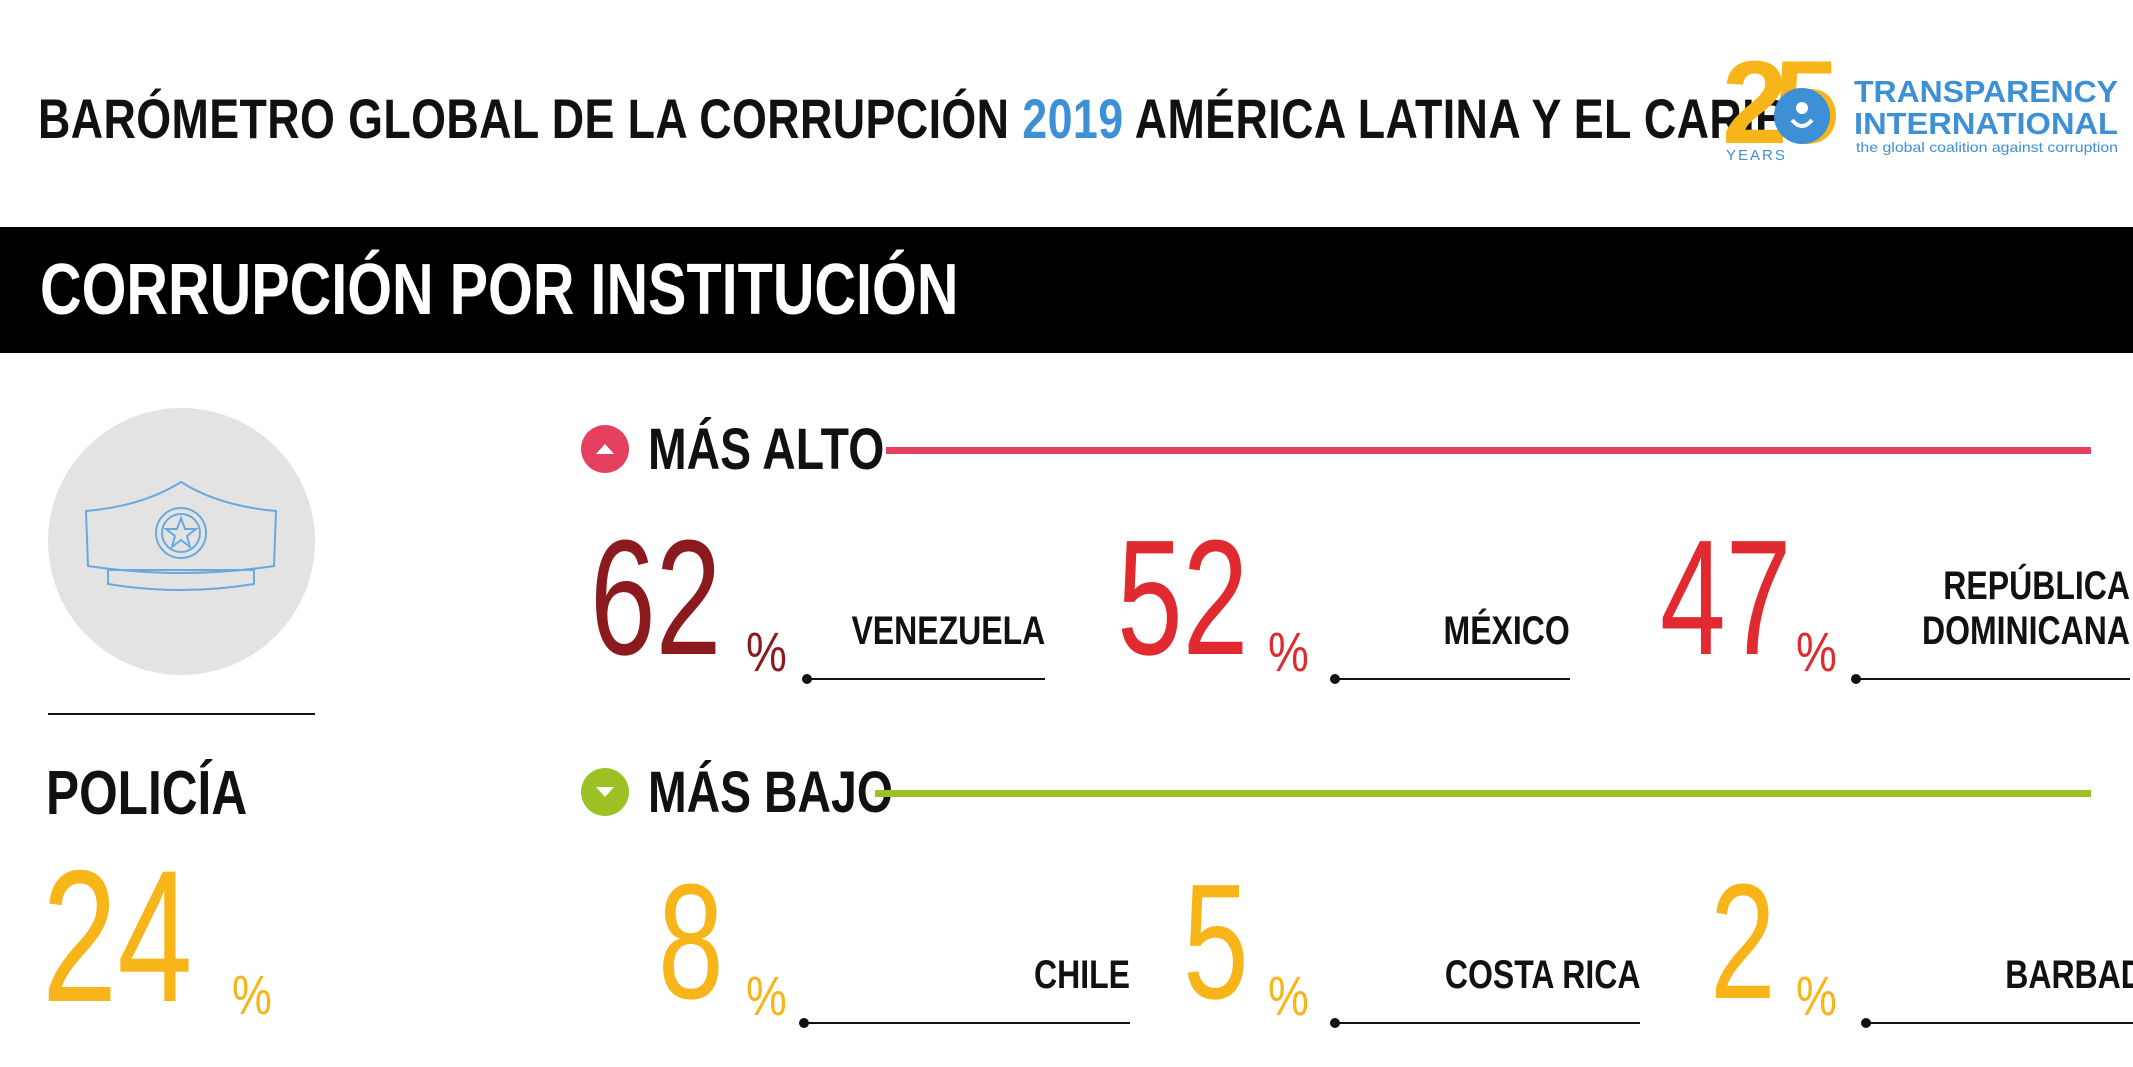 This screenshot has height=1067, width=2133. Describe the element at coordinates (181, 535) in the screenshot. I see `police-cap-icon` at that location.